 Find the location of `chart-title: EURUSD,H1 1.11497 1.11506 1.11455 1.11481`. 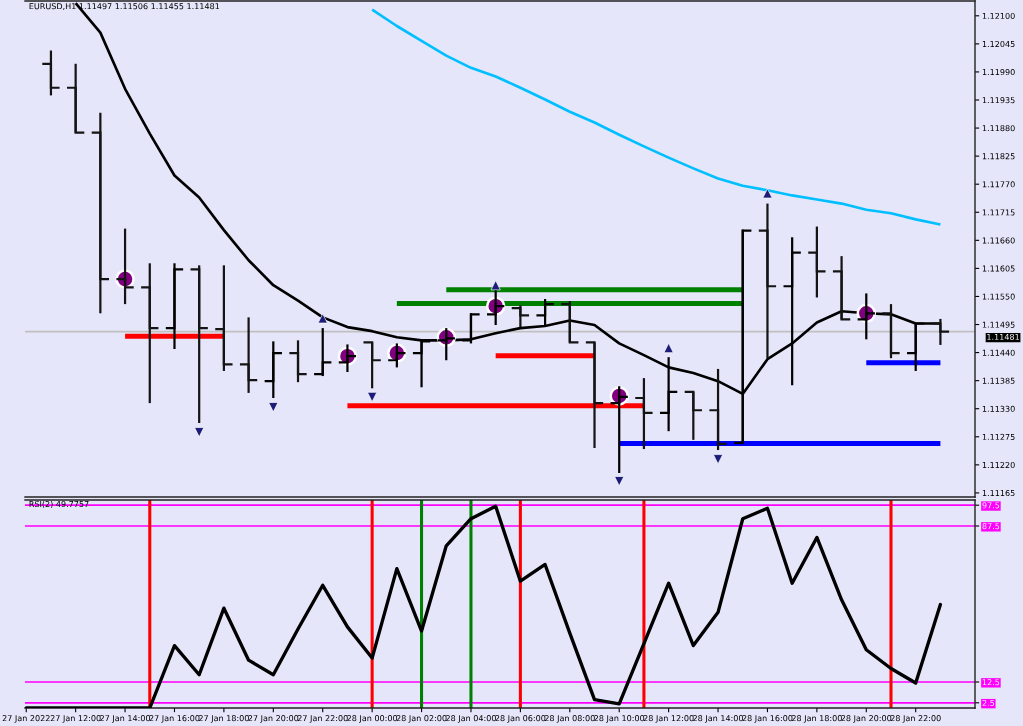

chart-title: EURUSD,H1 1.11497 1.11506 1.11455 1.11481 is located at coordinates (124, 7).